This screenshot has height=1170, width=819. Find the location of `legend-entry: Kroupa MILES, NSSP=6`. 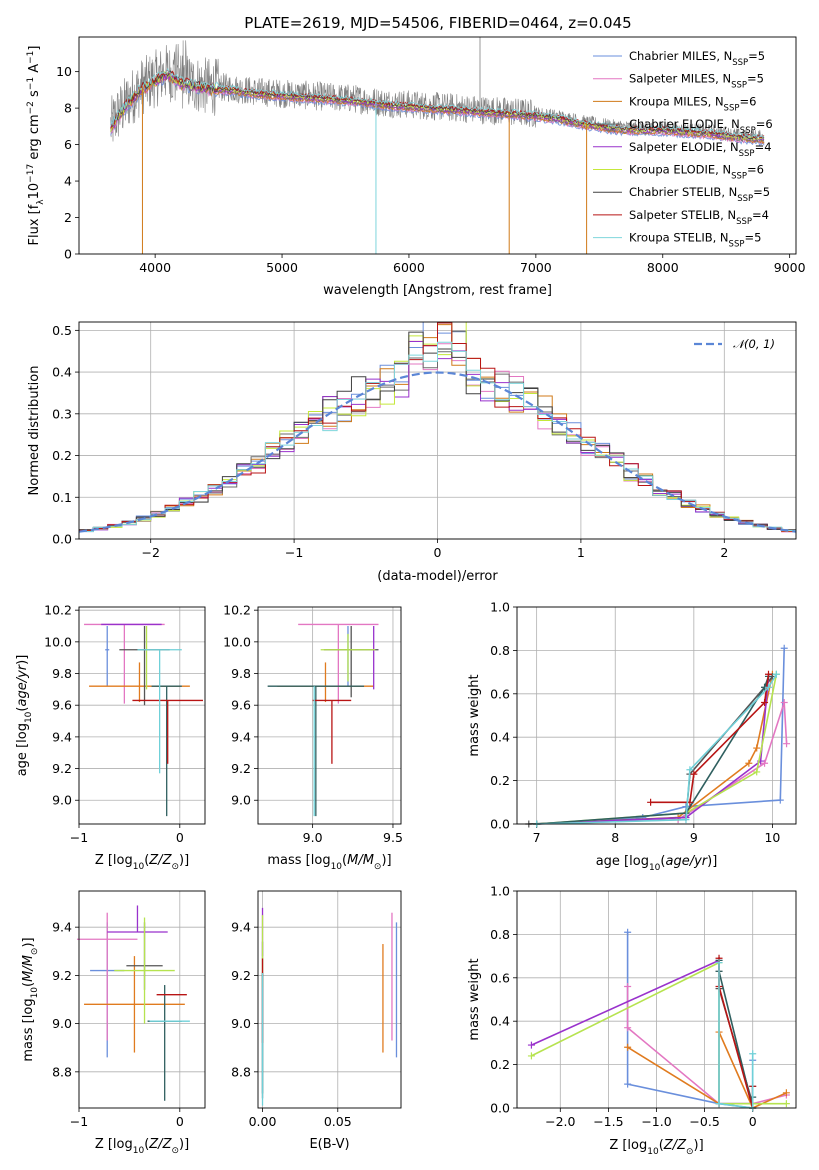

legend-entry: Kroupa MILES, NSSP=6 is located at coordinates (692, 103).